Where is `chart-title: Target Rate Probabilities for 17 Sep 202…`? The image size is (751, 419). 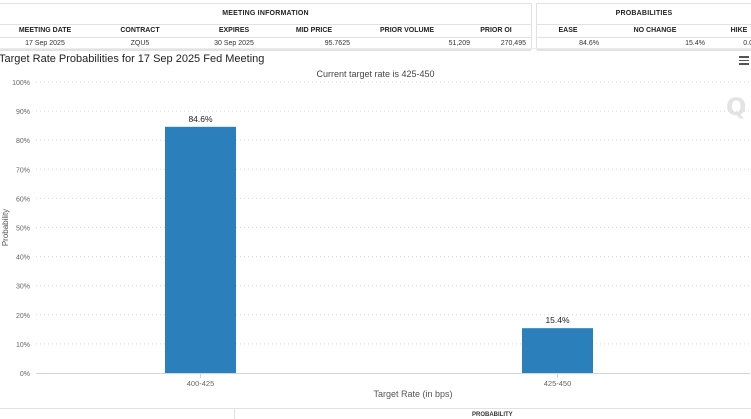
chart-title: Target Rate Probabilities for 17 Sep 202… is located at coordinates (132, 59).